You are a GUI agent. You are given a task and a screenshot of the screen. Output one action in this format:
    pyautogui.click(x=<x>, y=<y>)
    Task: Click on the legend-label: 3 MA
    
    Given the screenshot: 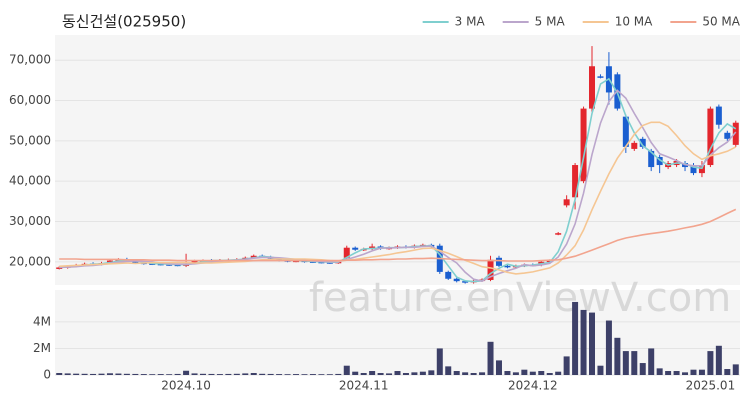 What is the action you would take?
    pyautogui.click(x=470, y=22)
    